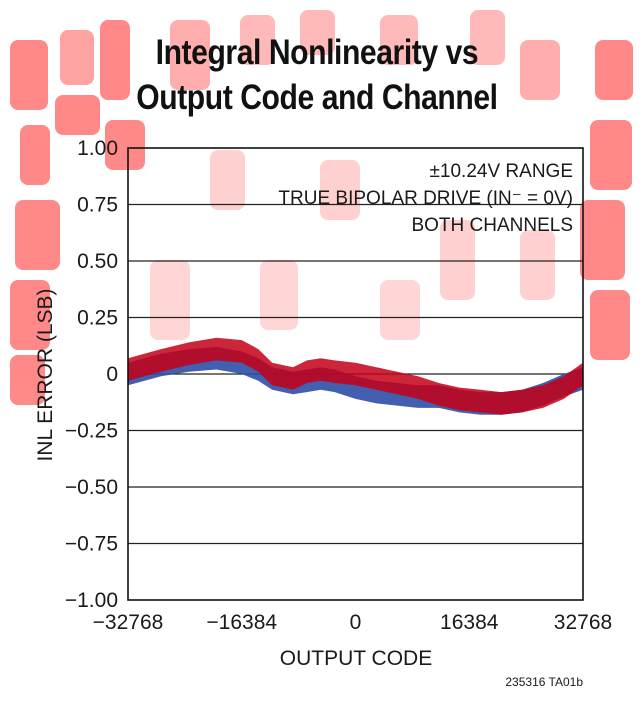 This screenshot has height=715, width=642. I want to click on y-tick-label-8: −1.00, so click(91, 600).